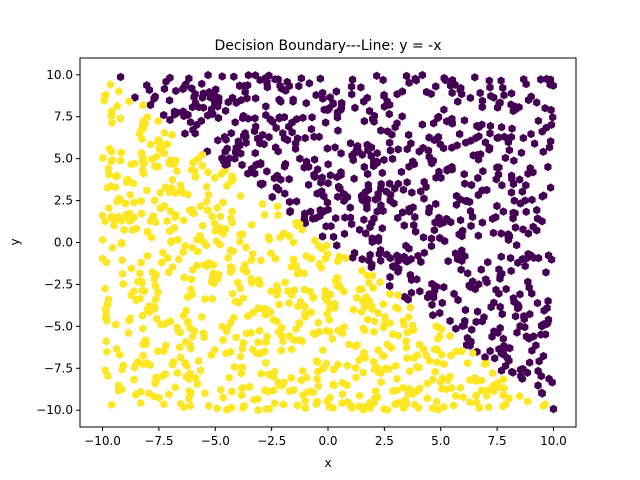  I want to click on x-tick-label: −10.0, so click(102, 441).